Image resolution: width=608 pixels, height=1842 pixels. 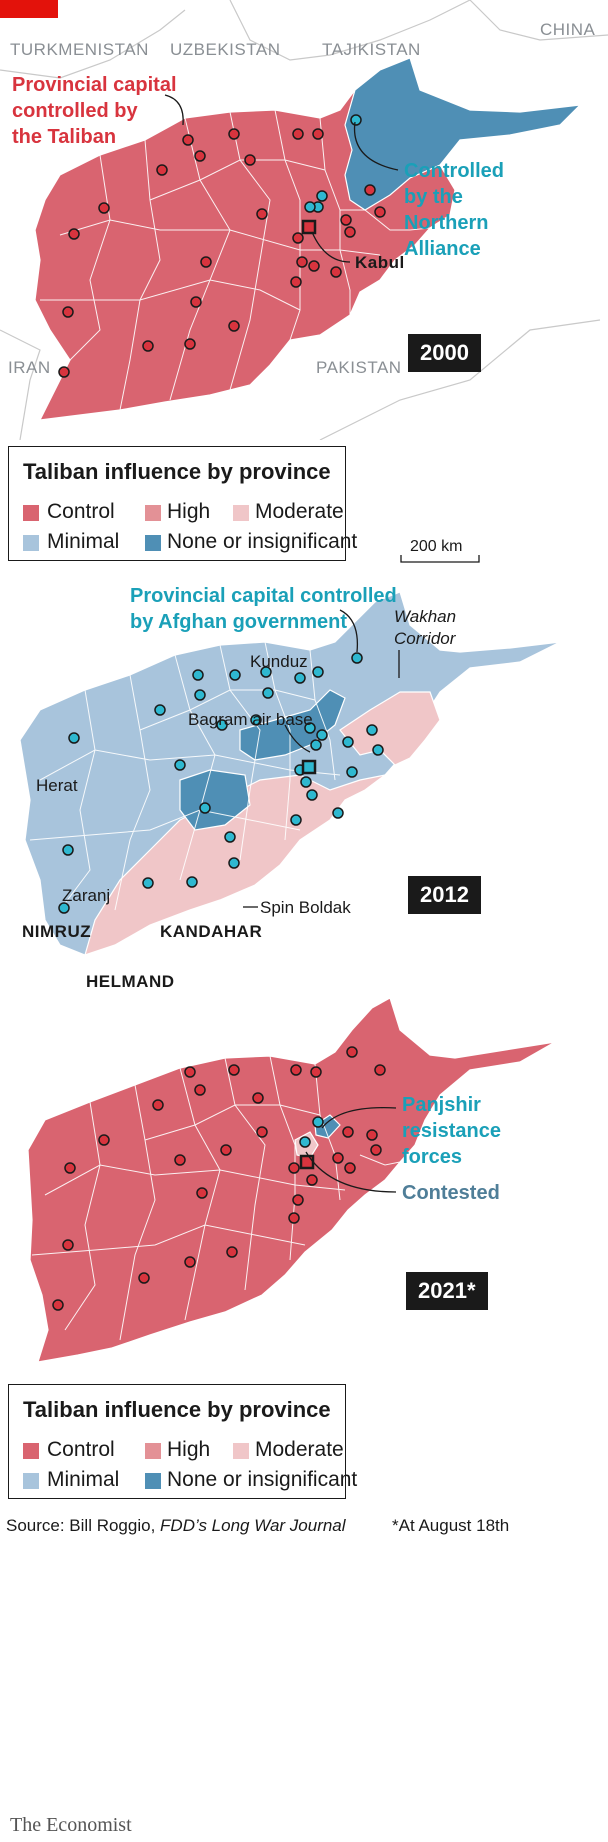 I want to click on label-turkmenistan: TURKMENISTAN, so click(x=79, y=49).